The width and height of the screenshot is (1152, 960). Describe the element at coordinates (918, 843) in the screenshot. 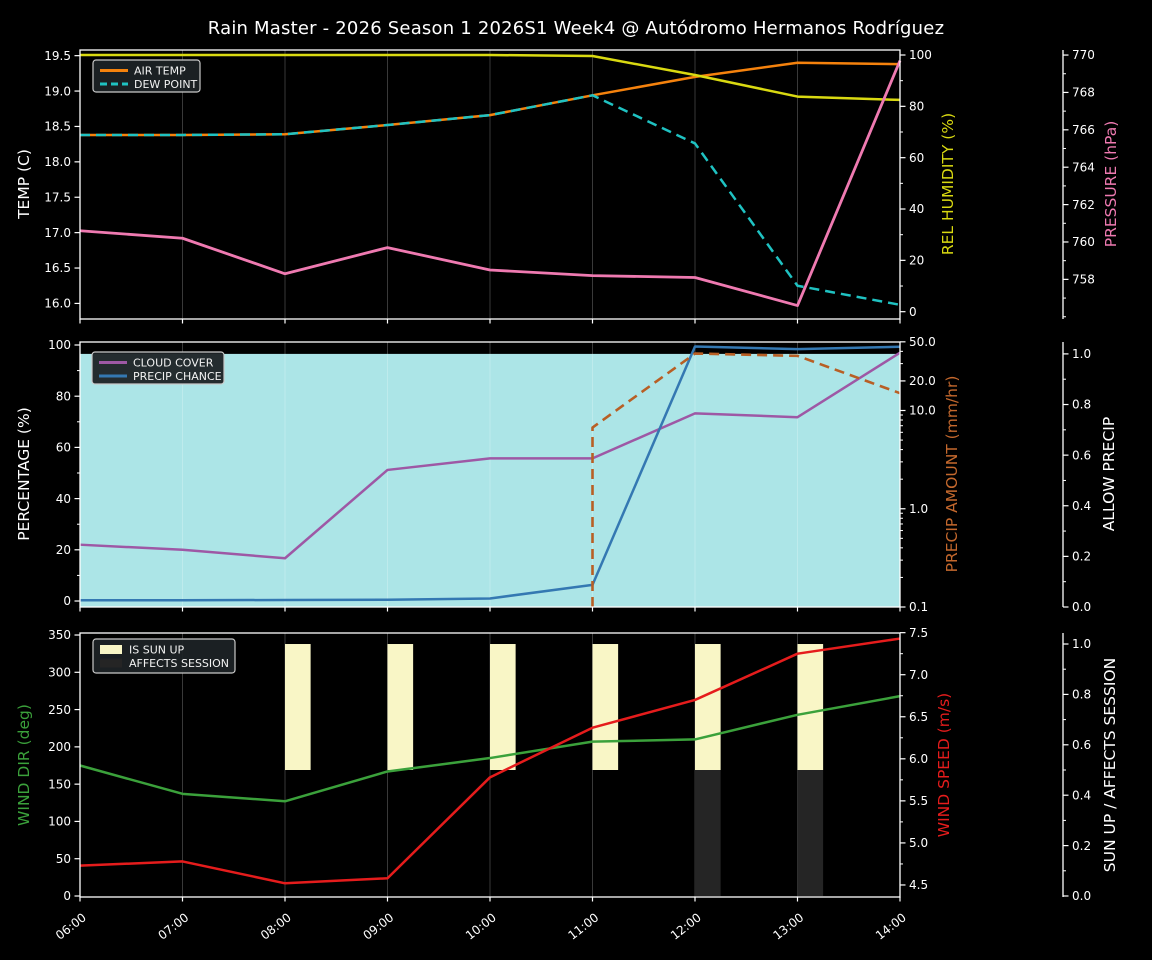

I see `tick-label: 5.0` at that location.